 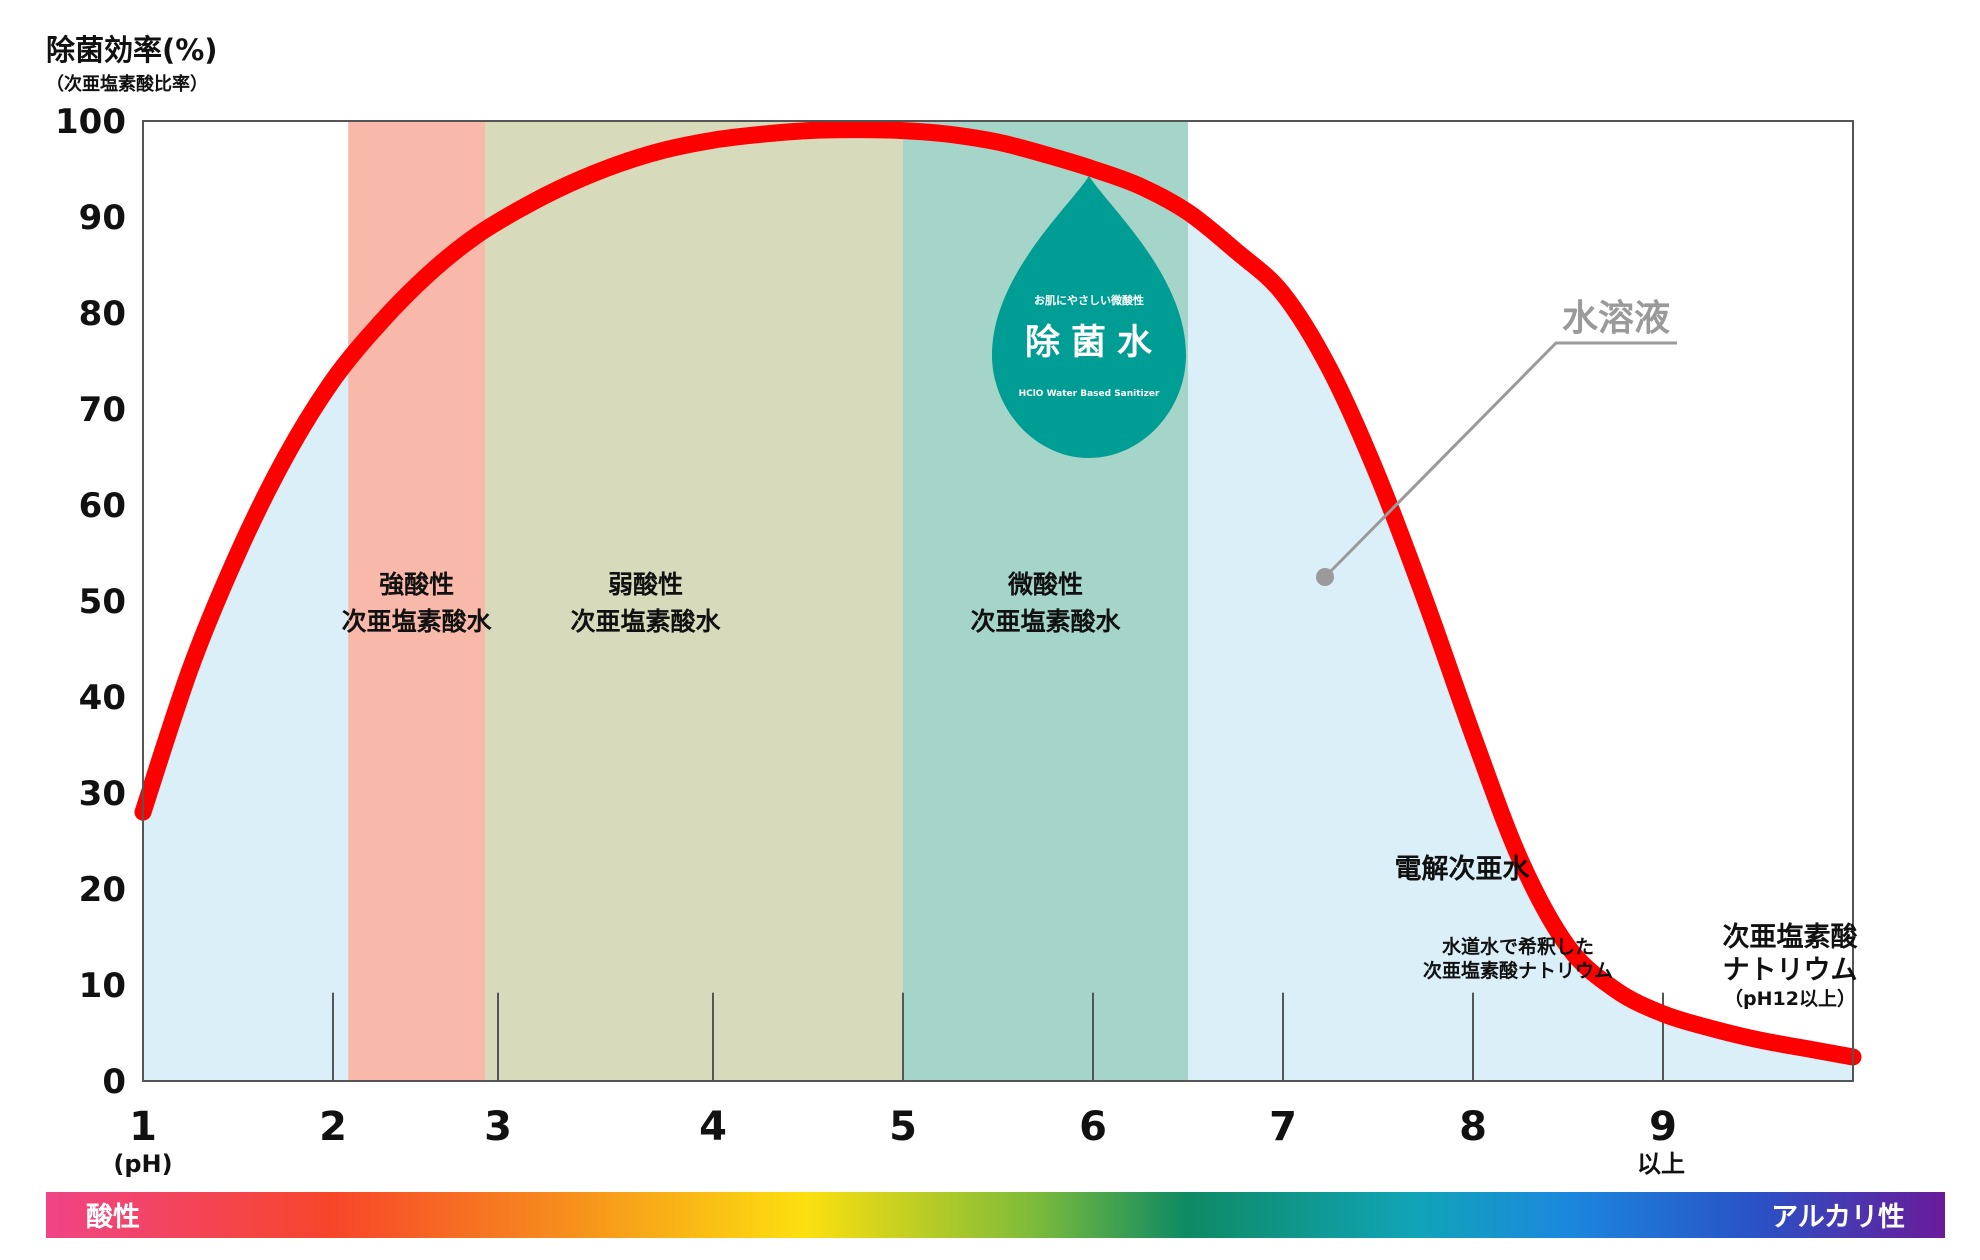 I want to click on x-tick-label: 4, so click(x=713, y=1127).